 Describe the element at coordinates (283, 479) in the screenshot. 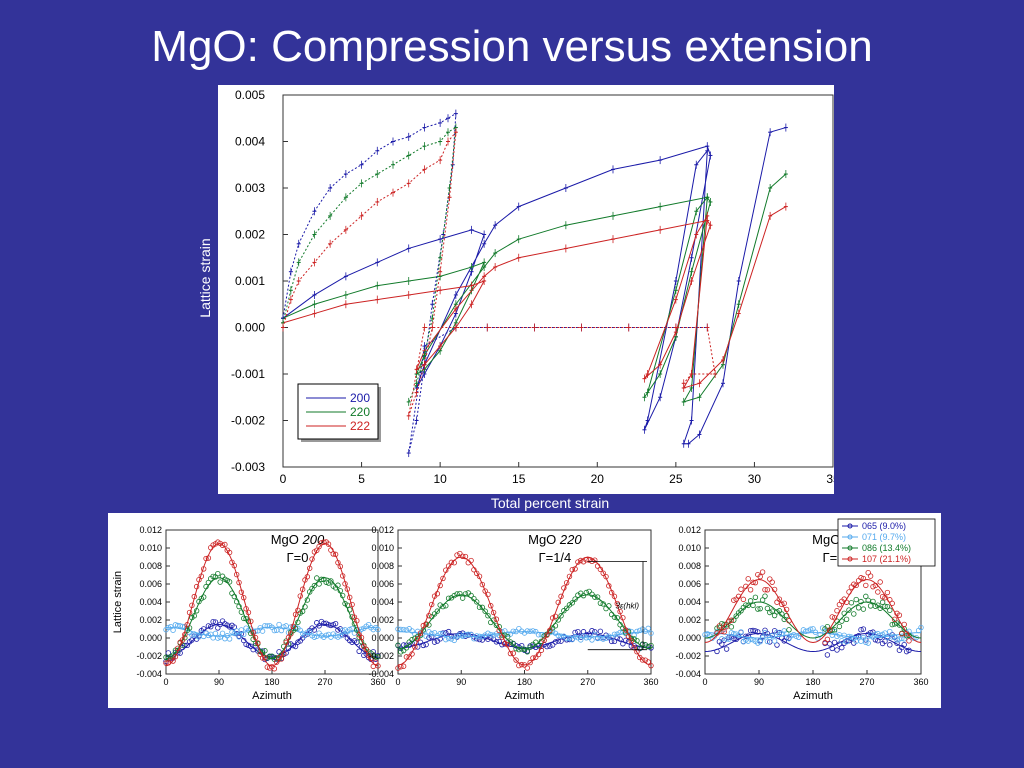

I see `x-tick-label: 0` at that location.